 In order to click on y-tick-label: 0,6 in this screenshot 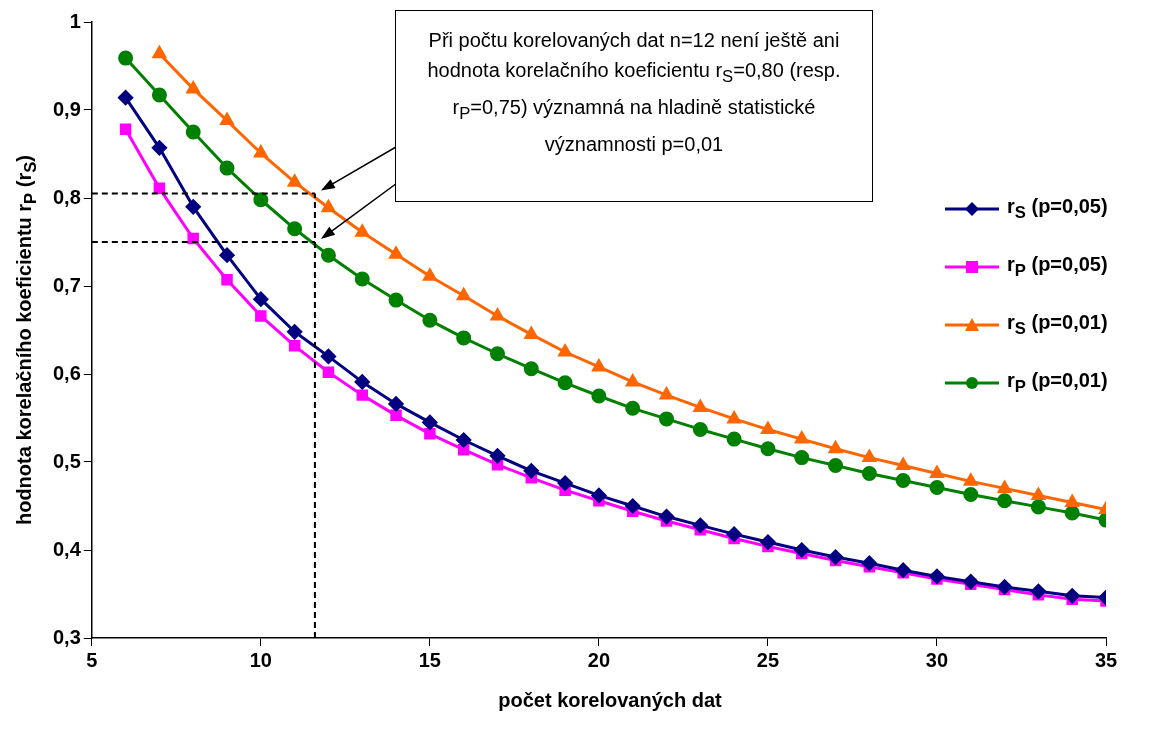, I will do `click(66, 372)`.